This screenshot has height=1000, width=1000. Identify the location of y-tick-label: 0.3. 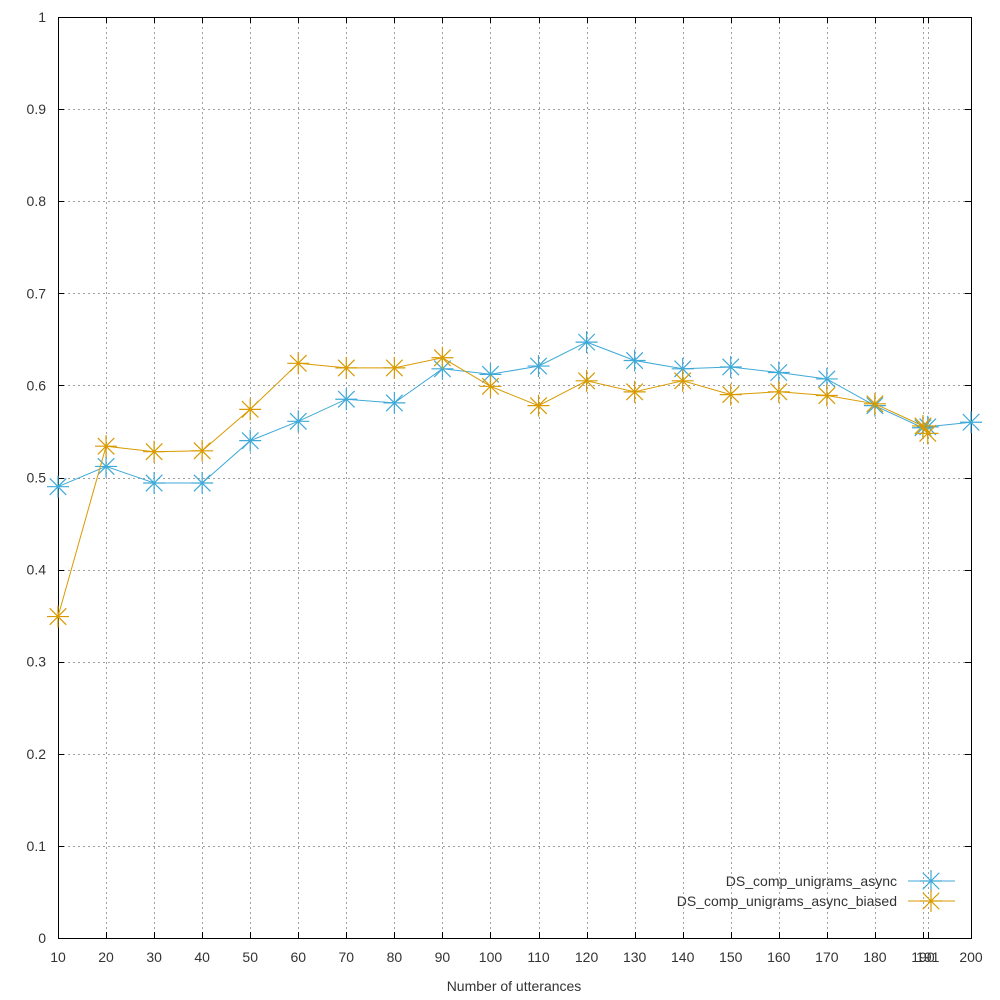
(37, 662).